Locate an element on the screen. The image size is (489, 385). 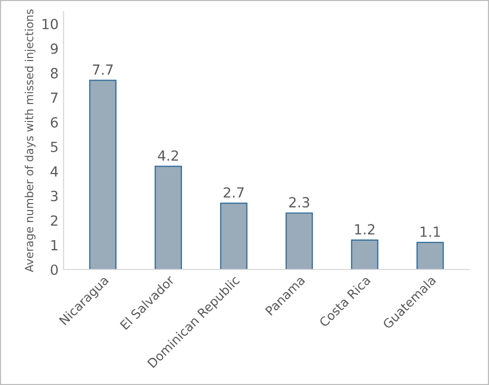
y-tick-label: 5 is located at coordinates (54, 147).